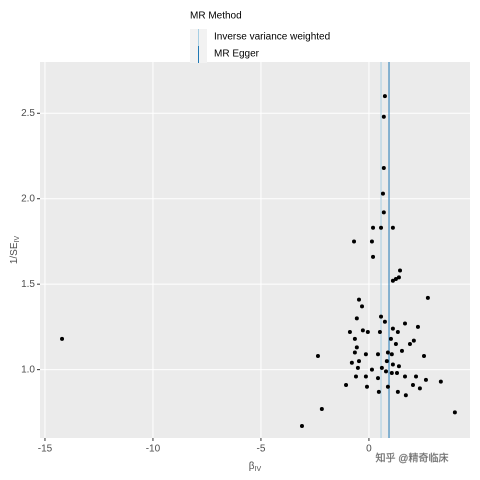 The width and height of the screenshot is (480, 480). What do you see at coordinates (153, 449) in the screenshot?
I see `x-tick-label: -10` at bounding box center [153, 449].